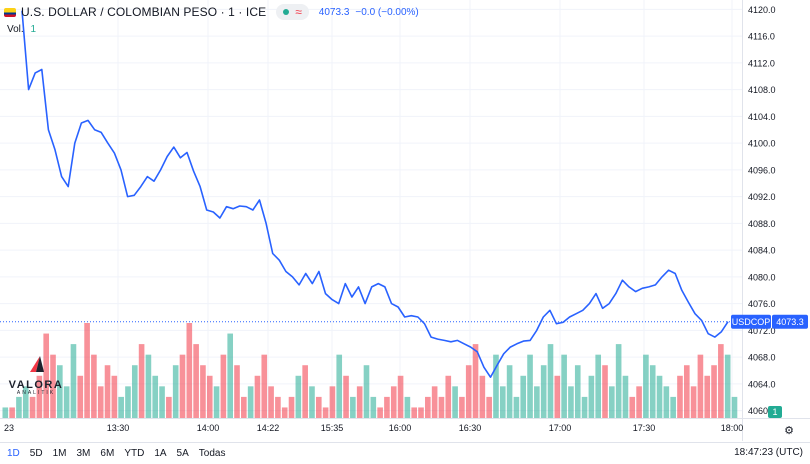 This screenshot has width=810, height=464. Describe the element at coordinates (36, 453) in the screenshot. I see `range-5d-button: 5D` at that location.